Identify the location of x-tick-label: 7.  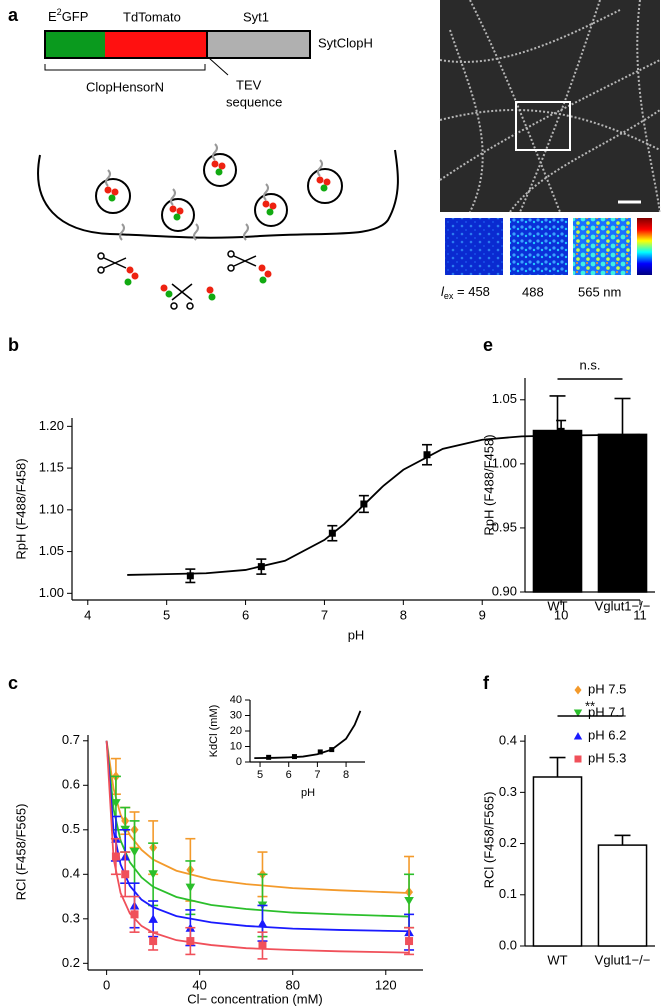
(317, 775).